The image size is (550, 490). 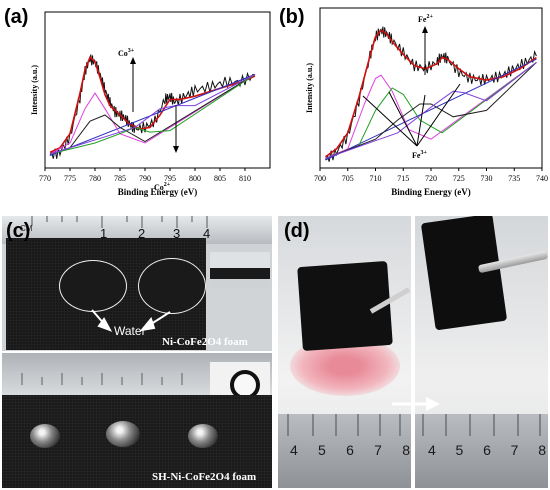 What do you see at coordinates (130, 331) in the screenshot?
I see `water-label: Water` at bounding box center [130, 331].